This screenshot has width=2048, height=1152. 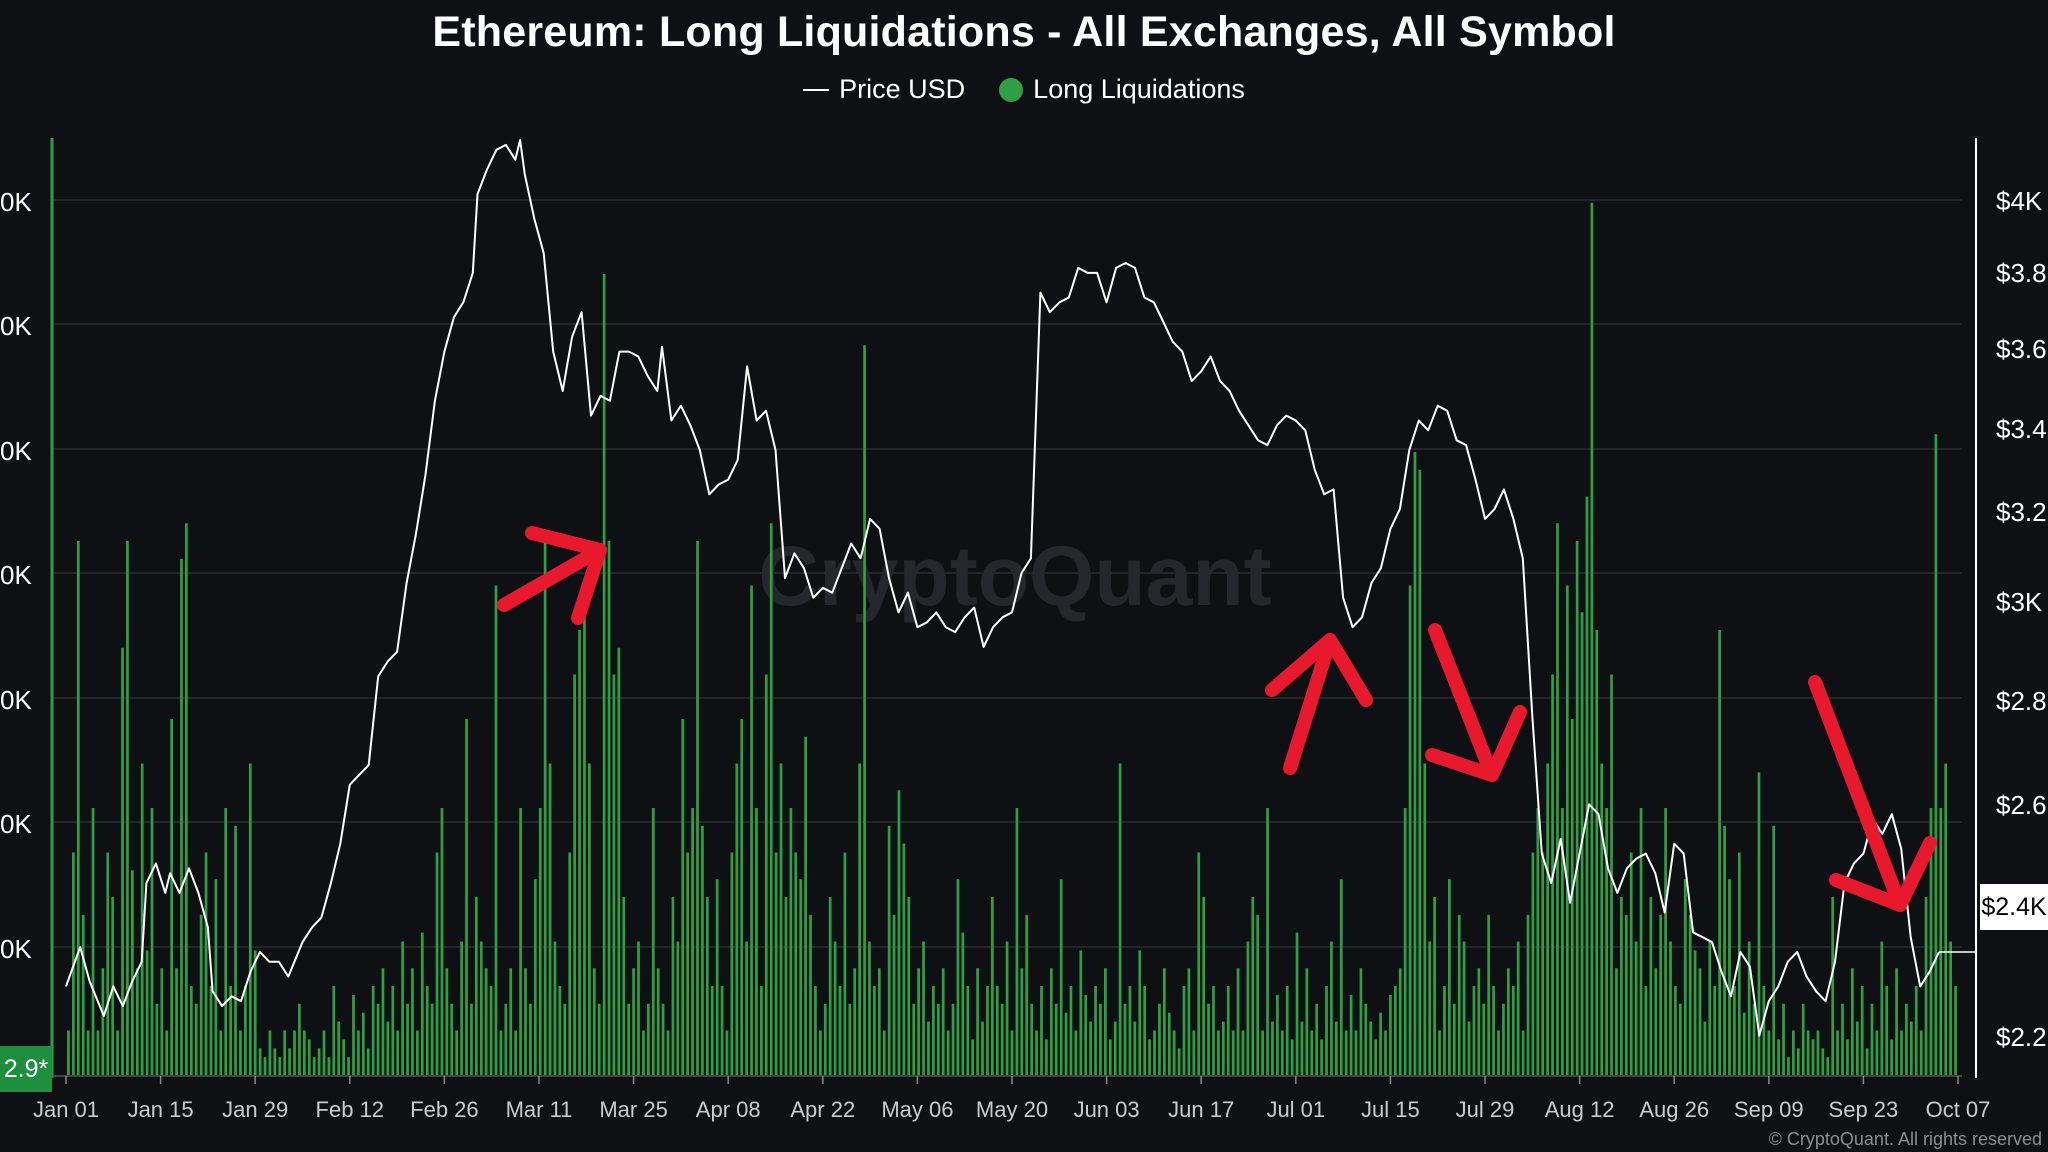 I want to click on right-axis-tick-label: $3.2, so click(x=2021, y=512).